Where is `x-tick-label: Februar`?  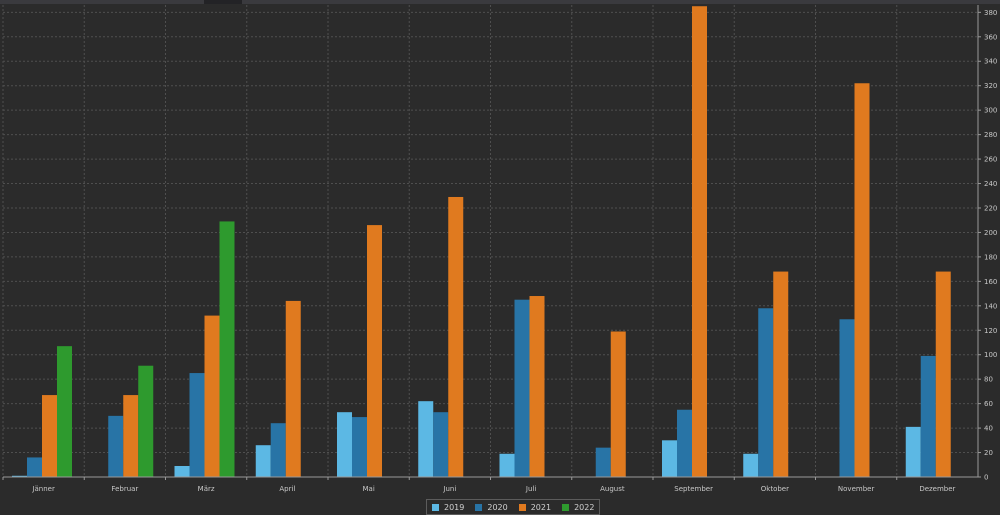
x-tick-label: Februar is located at coordinates (124, 489).